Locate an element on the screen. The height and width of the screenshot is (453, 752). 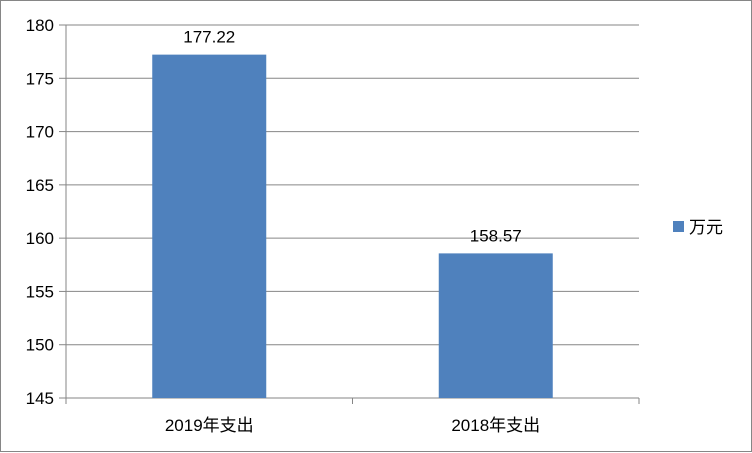
y-tick-label: 150 is located at coordinates (40, 345).